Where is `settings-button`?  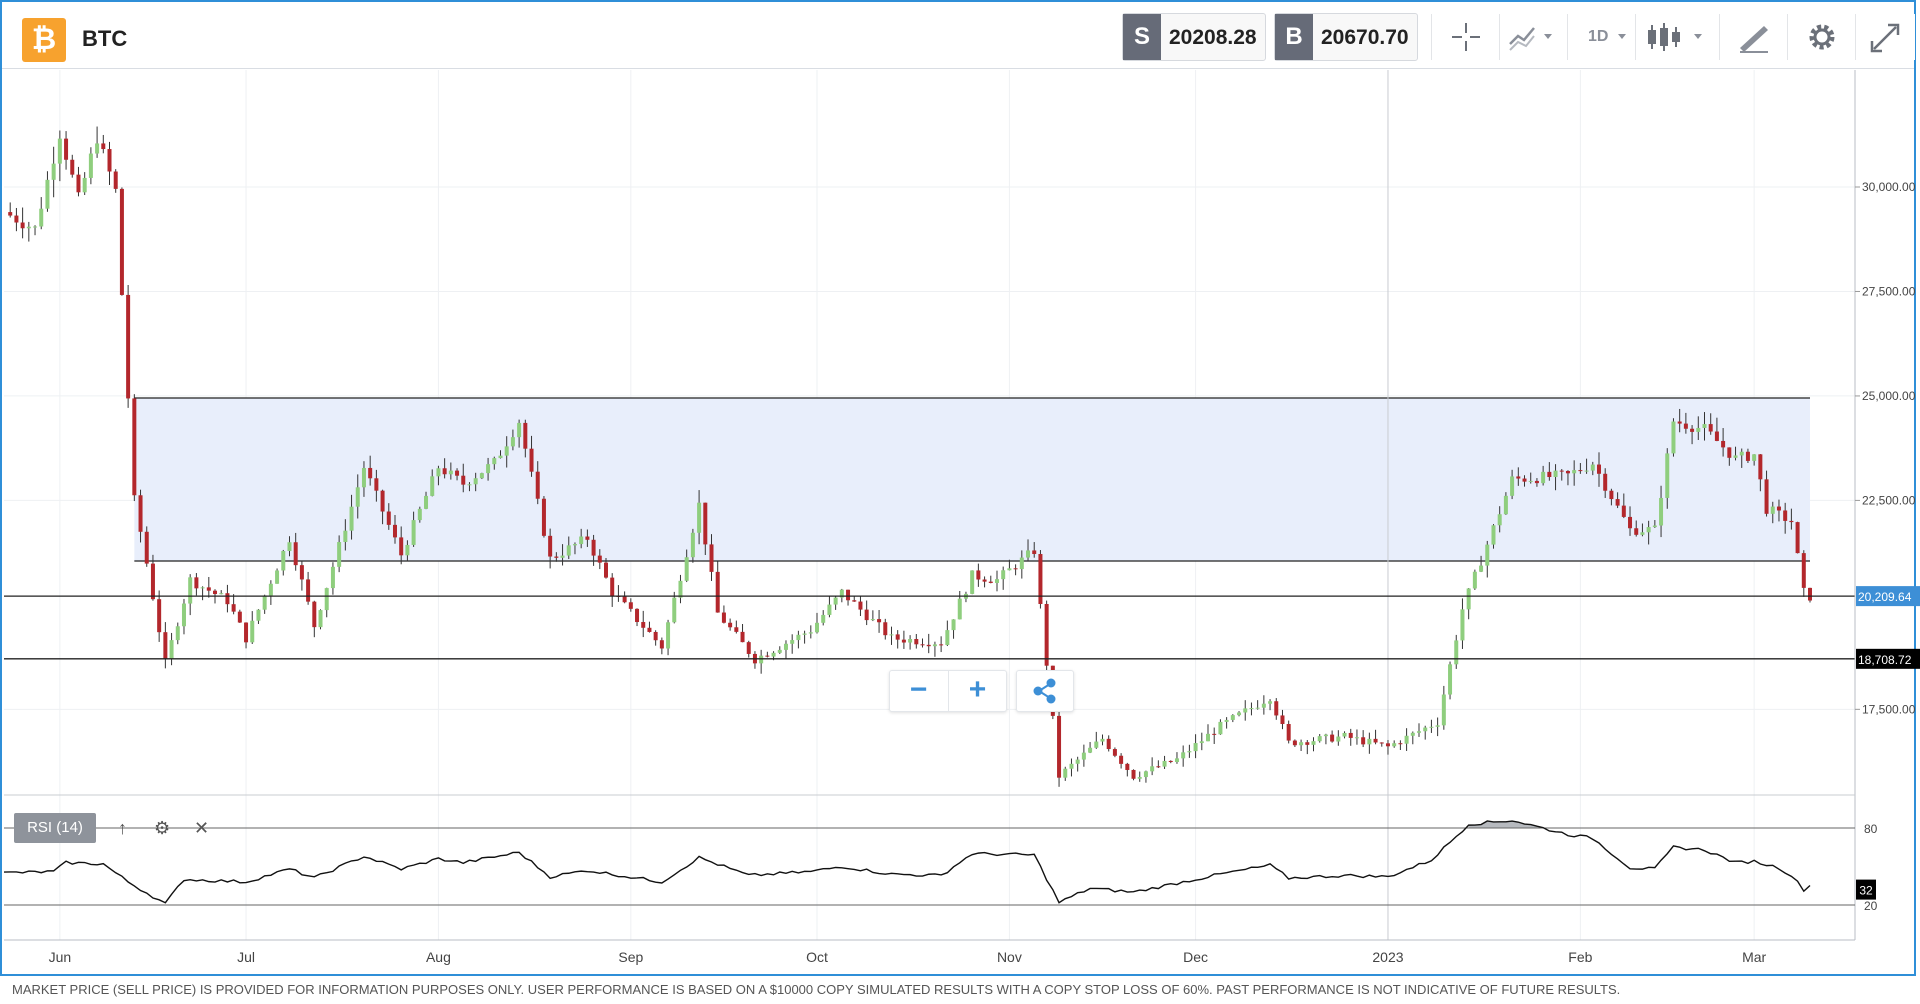
settings-button is located at coordinates (1821, 37).